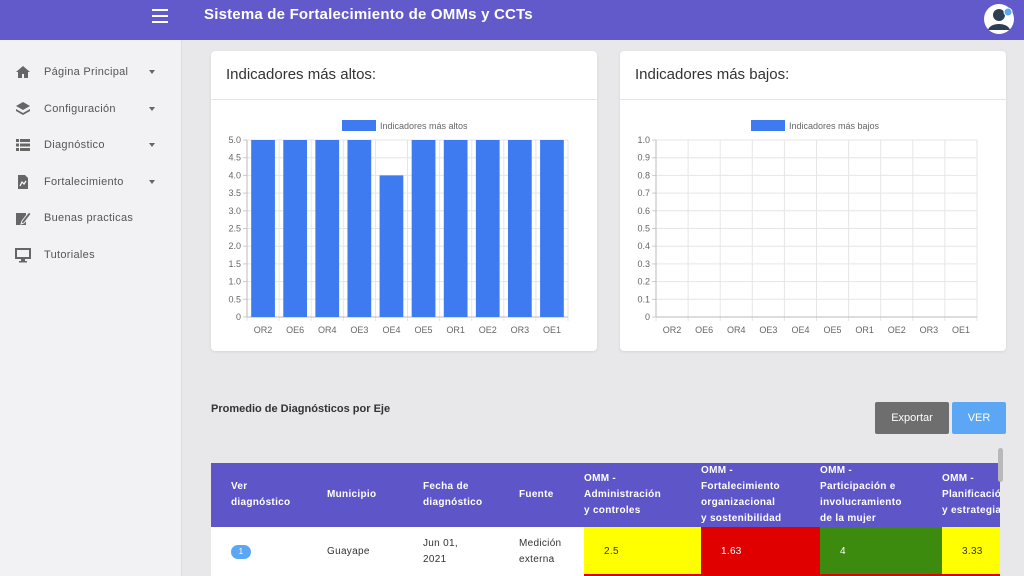 The height and width of the screenshot is (576, 1024). What do you see at coordinates (642, 551) in the screenshot?
I see `score-cell: 2.5` at bounding box center [642, 551].